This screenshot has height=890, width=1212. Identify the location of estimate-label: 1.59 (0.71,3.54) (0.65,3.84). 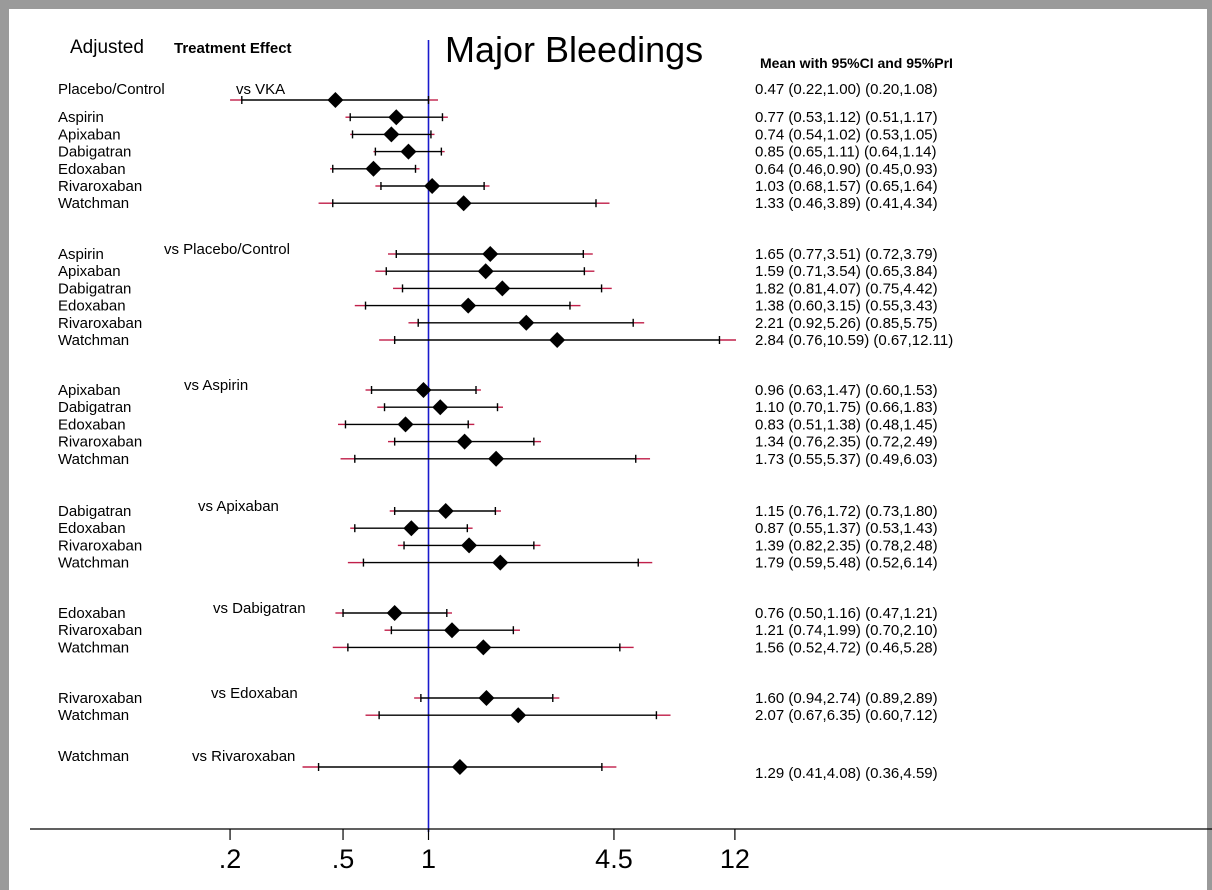
(846, 271).